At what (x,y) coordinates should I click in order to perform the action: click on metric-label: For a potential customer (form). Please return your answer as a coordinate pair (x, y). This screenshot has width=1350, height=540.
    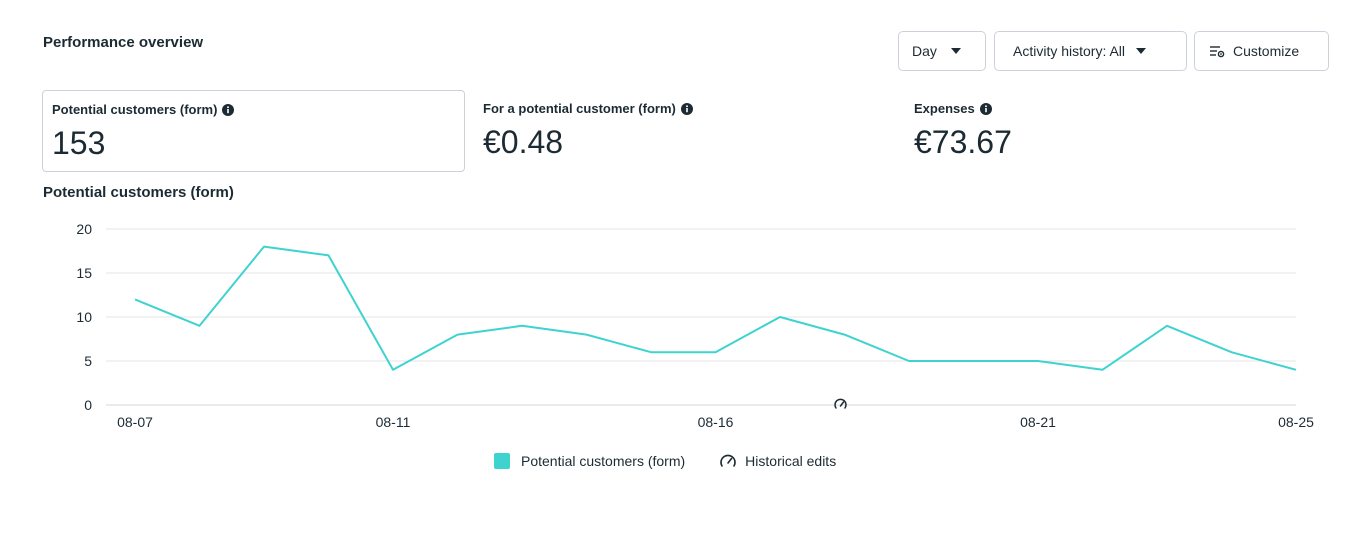
    Looking at the image, I should click on (579, 108).